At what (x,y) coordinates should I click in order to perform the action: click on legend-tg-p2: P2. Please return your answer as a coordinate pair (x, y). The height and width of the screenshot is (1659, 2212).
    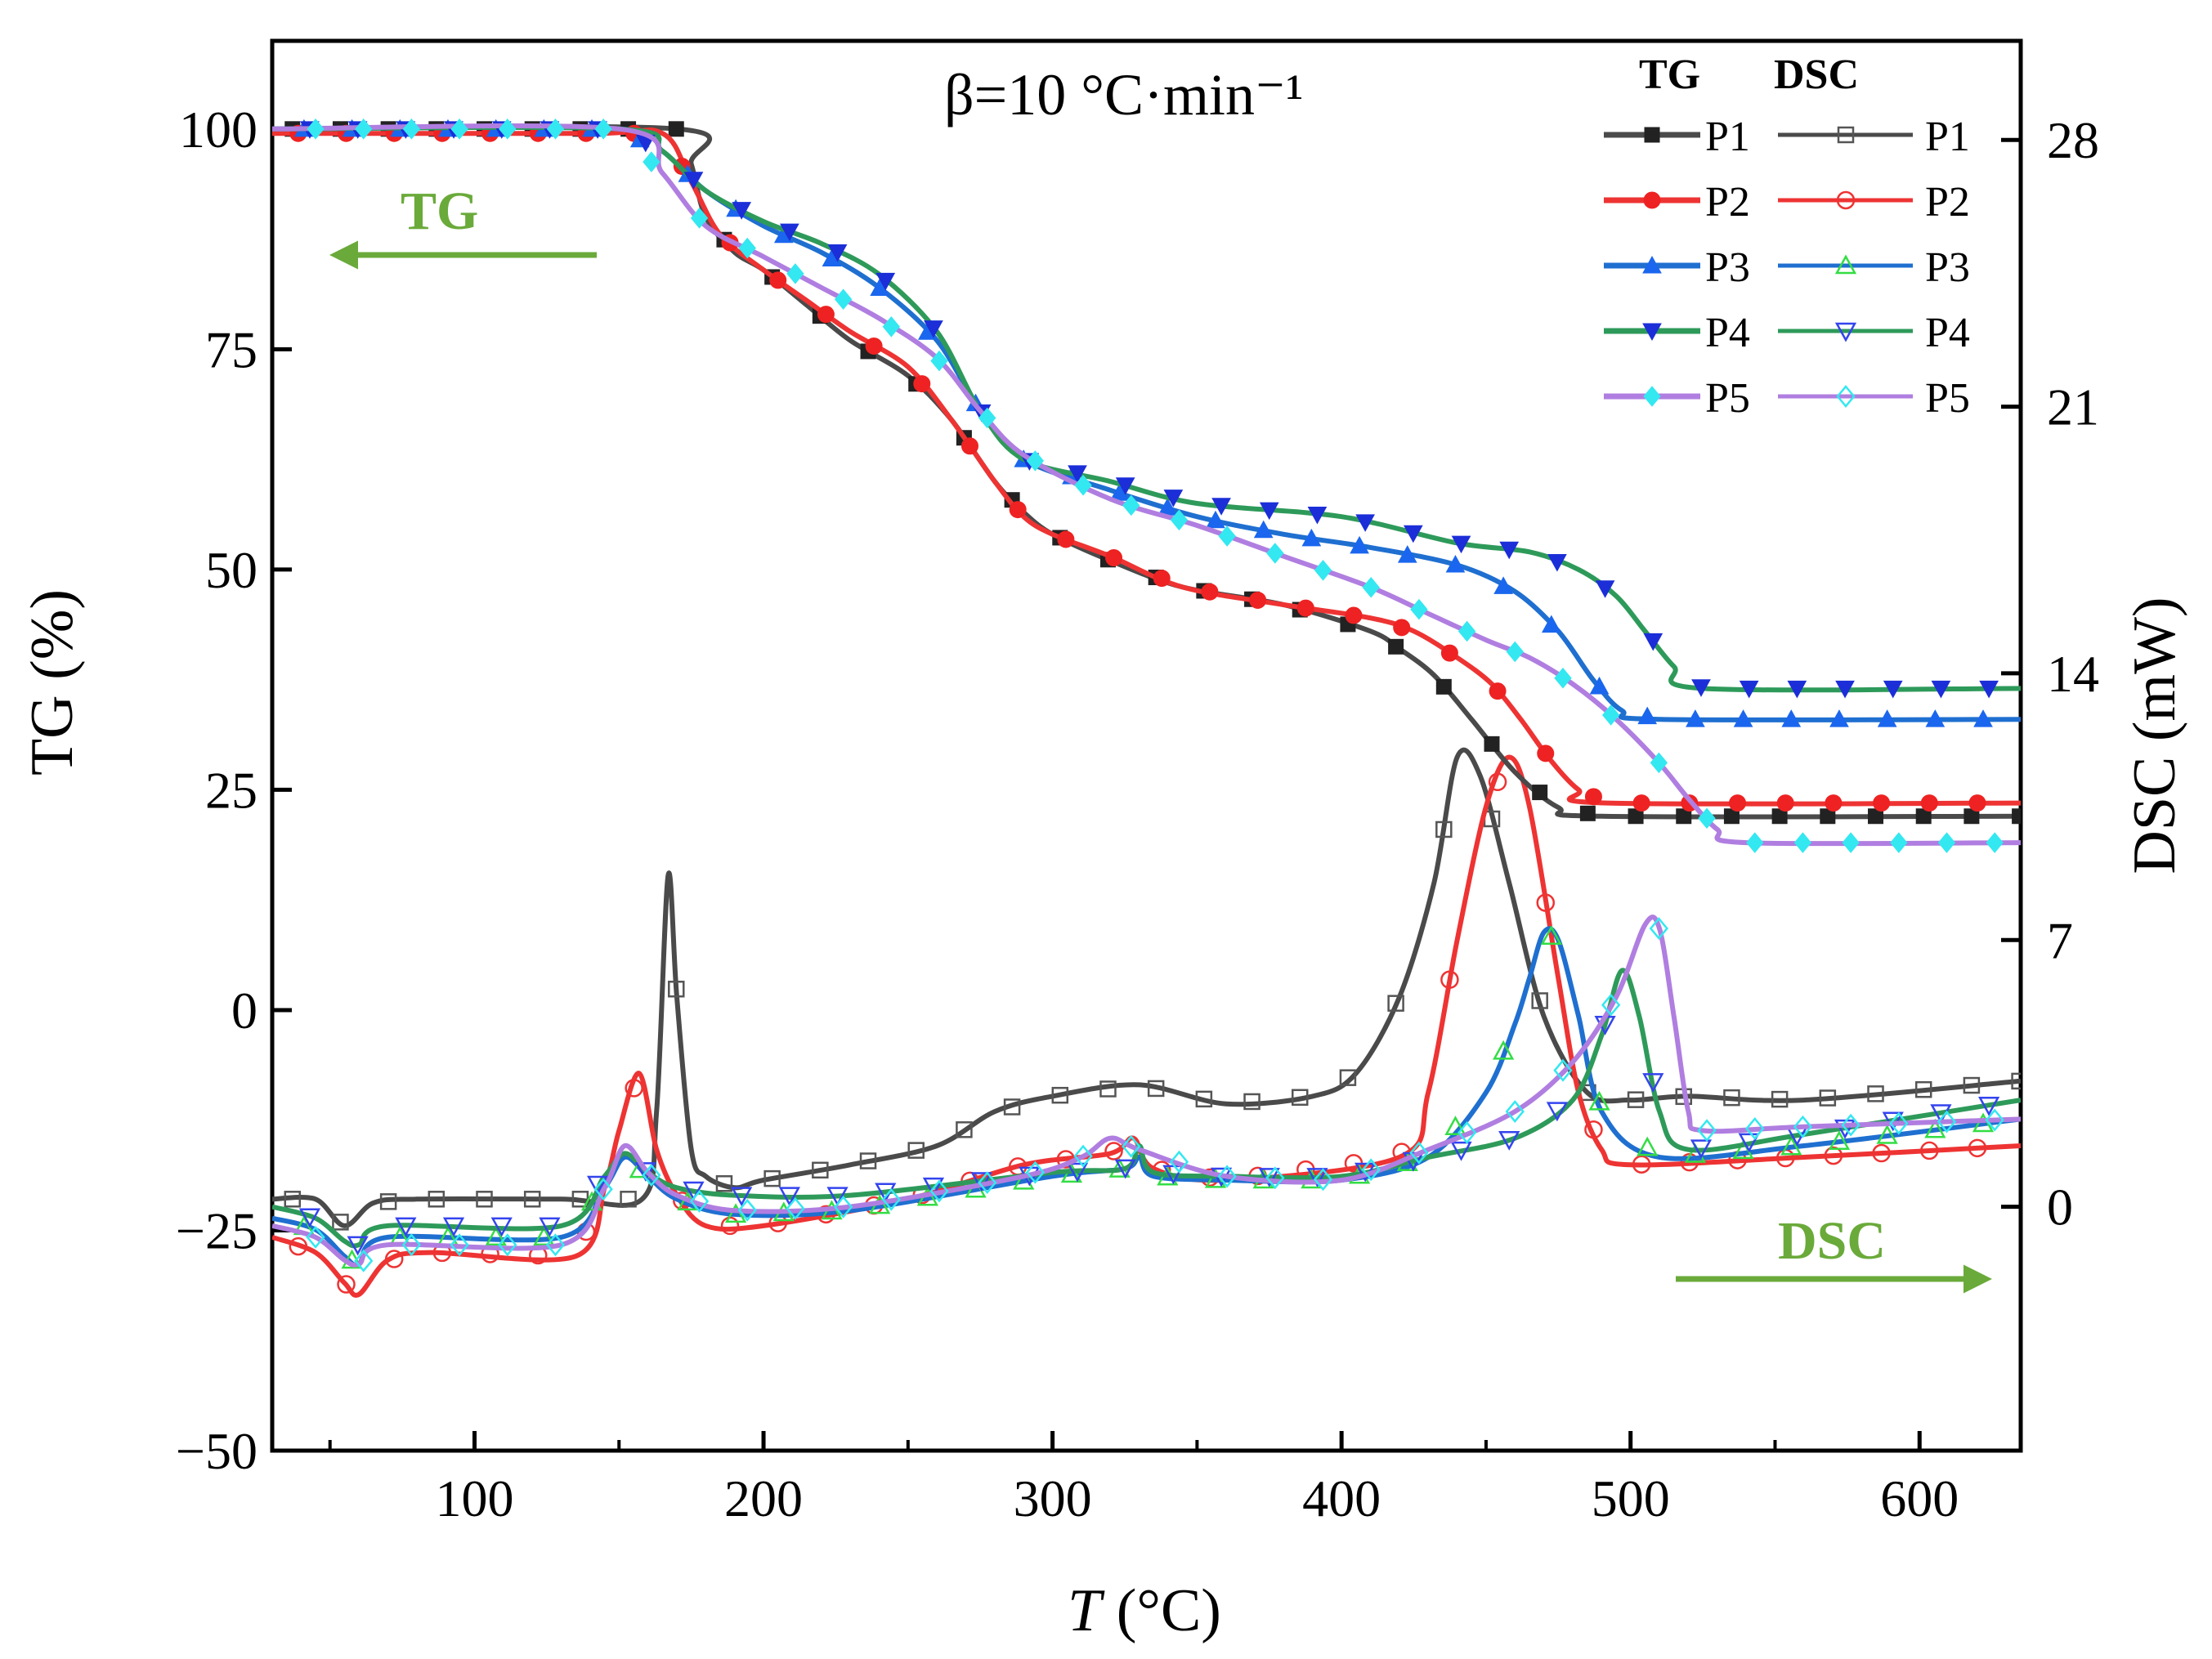
    Looking at the image, I should click on (1677, 202).